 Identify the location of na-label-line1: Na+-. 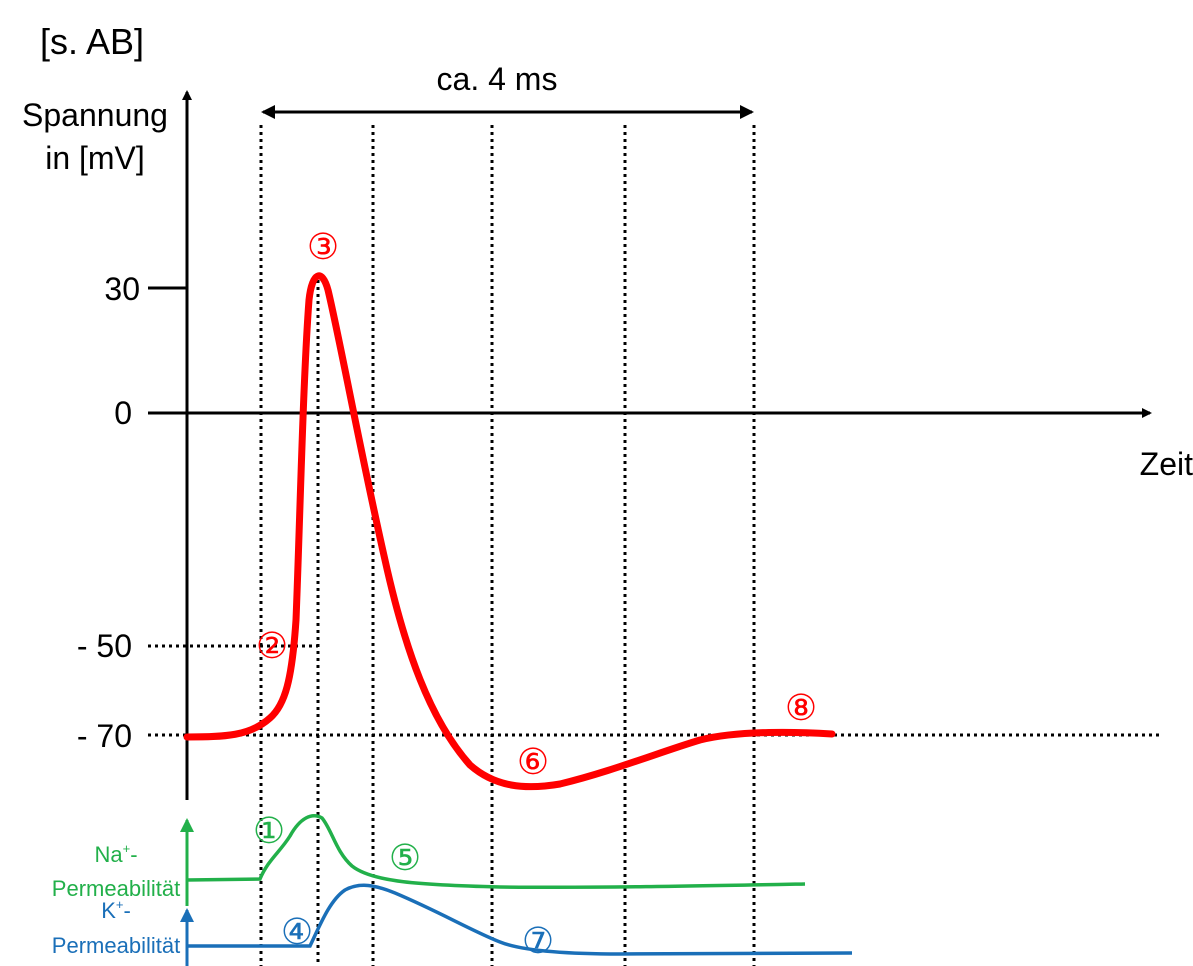
(115, 854).